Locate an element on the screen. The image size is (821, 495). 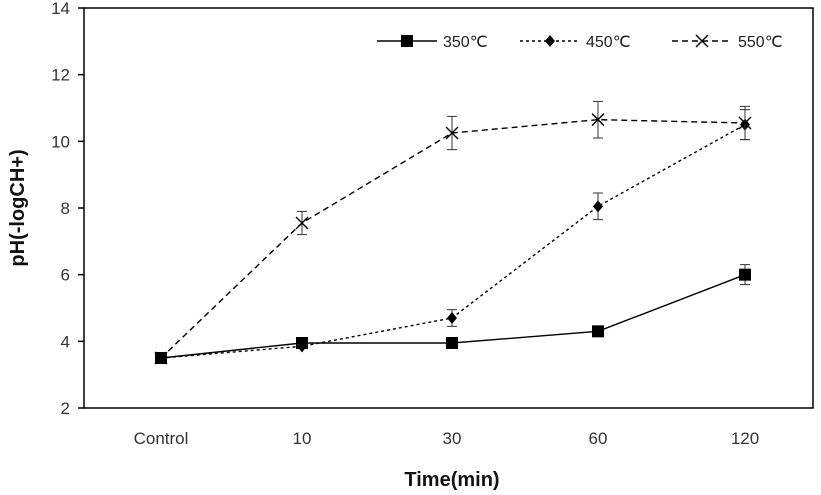
legend-item: 550℃ is located at coordinates (727, 42).